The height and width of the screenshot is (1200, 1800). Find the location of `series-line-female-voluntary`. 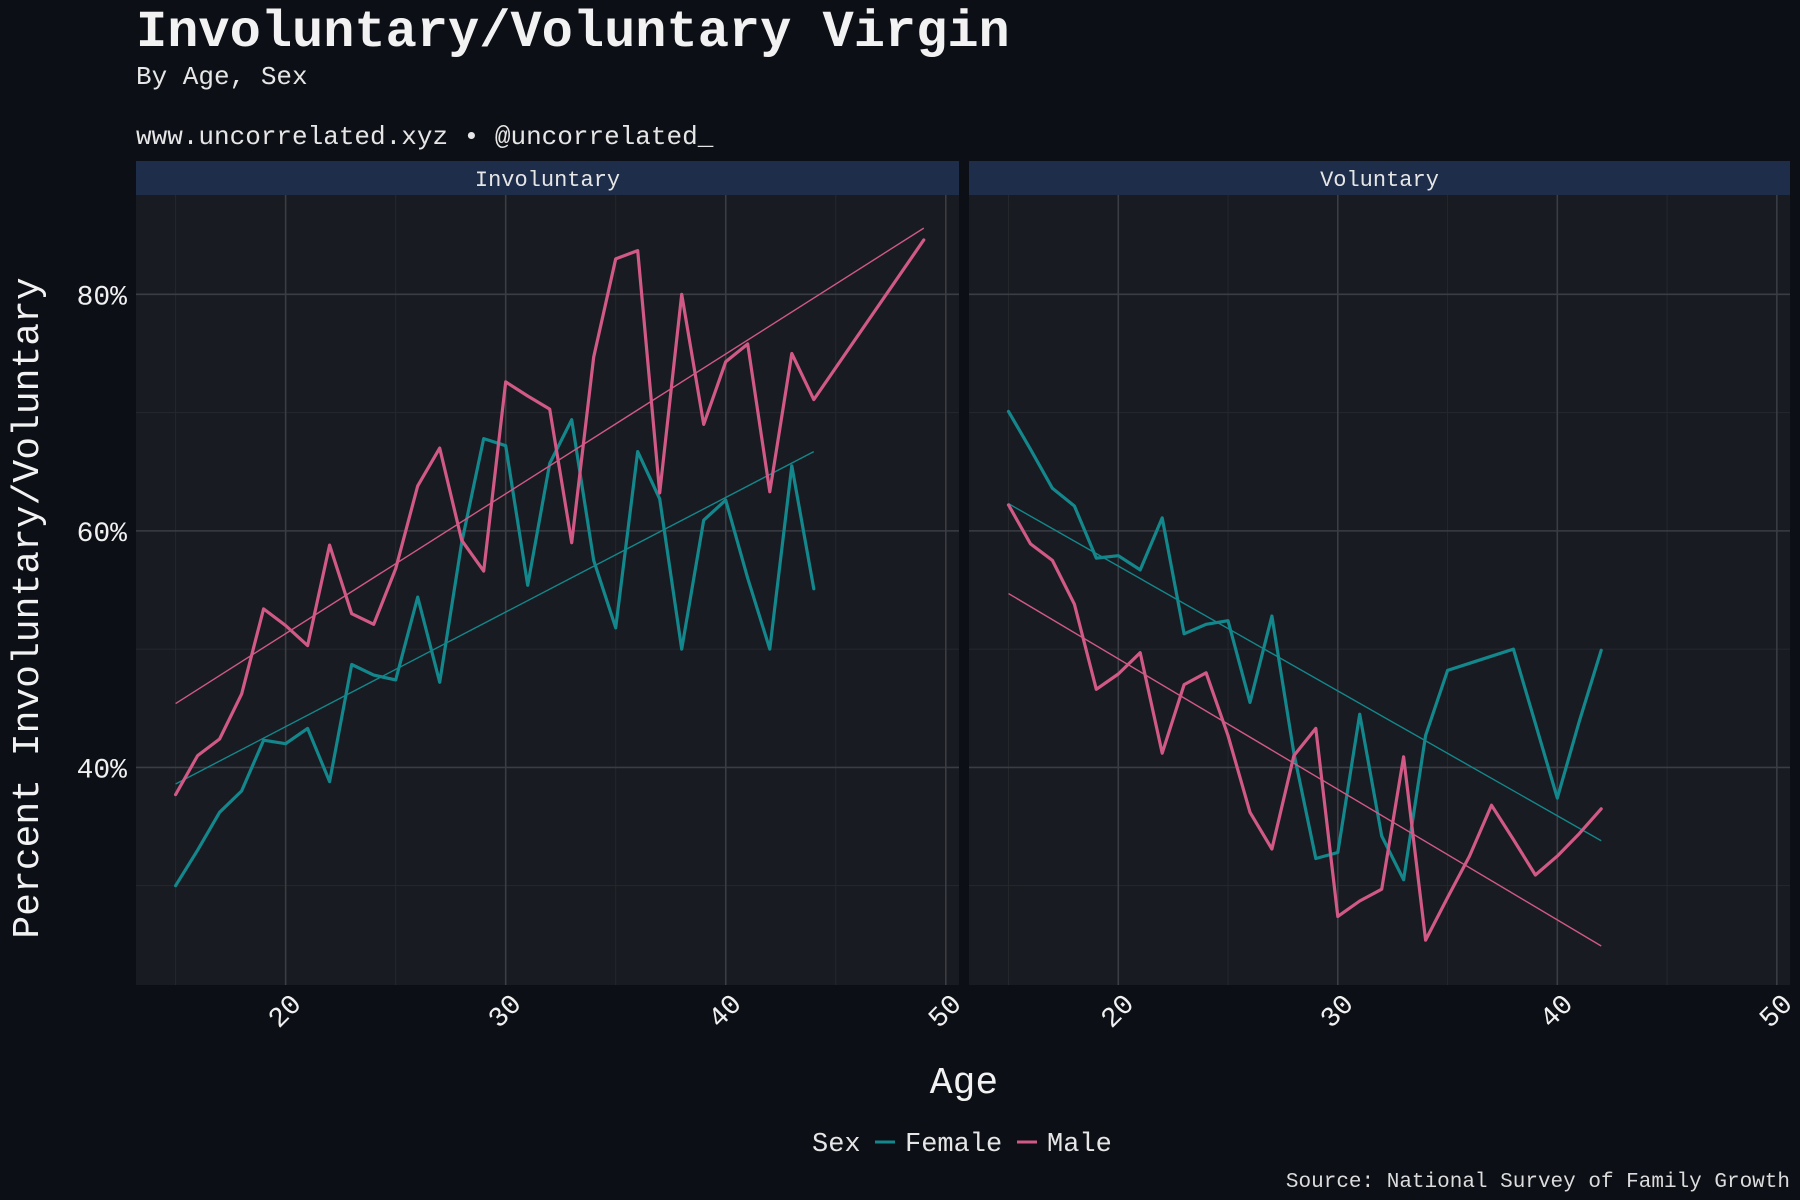

series-line-female-voluntary is located at coordinates (1304, 645).